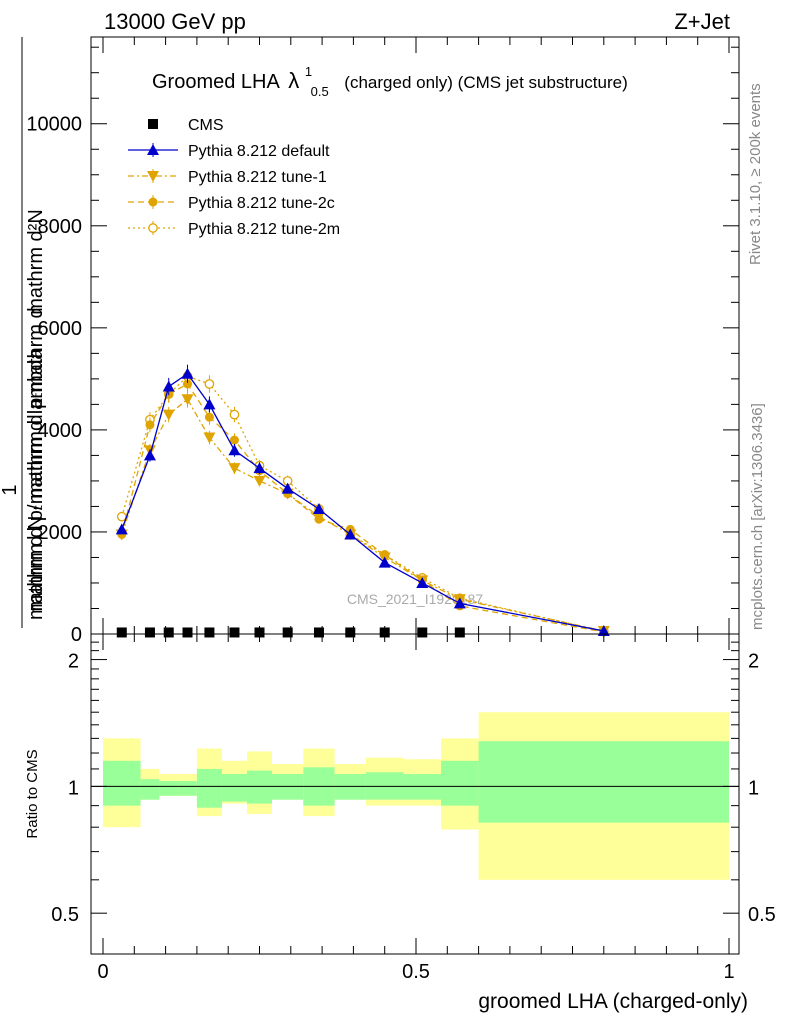  I want to click on x-axis-label: groomed LHA (charged-only), so click(613, 1001).